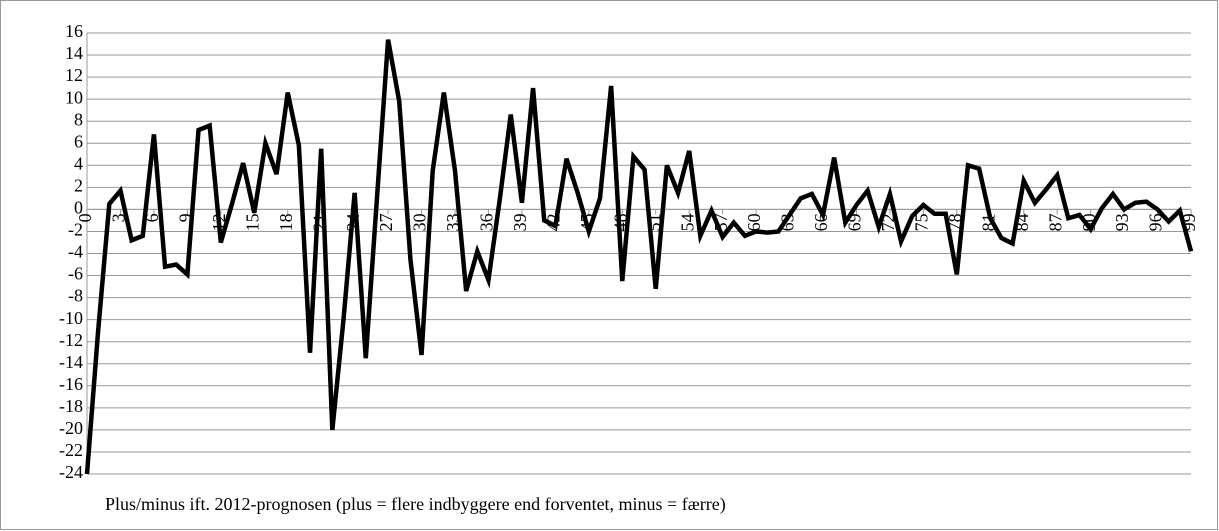 This screenshot has width=1219, height=531. I want to click on y-tick-label: 12, so click(74, 75).